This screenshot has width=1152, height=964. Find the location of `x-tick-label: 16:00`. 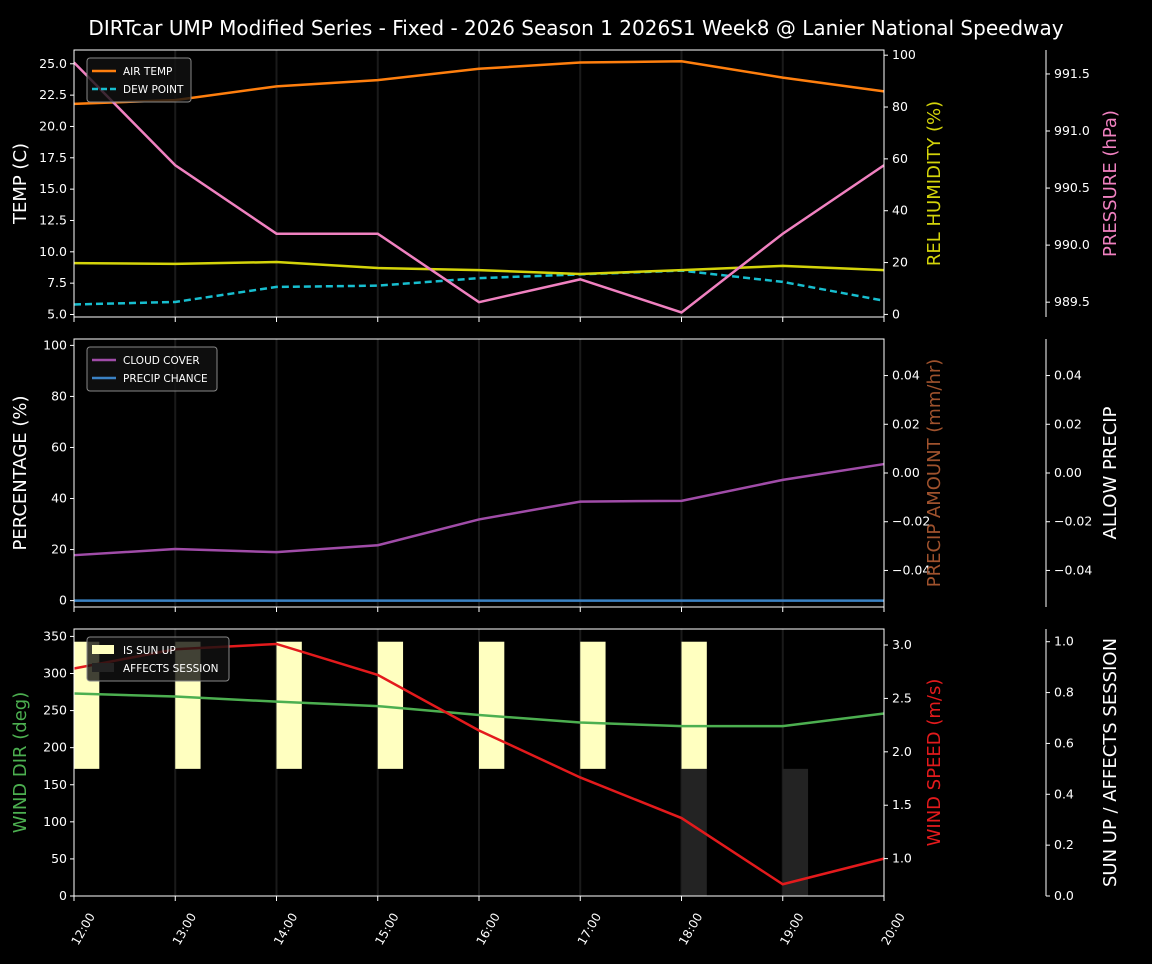

x-tick-label: 16:00 is located at coordinates (487, 929).